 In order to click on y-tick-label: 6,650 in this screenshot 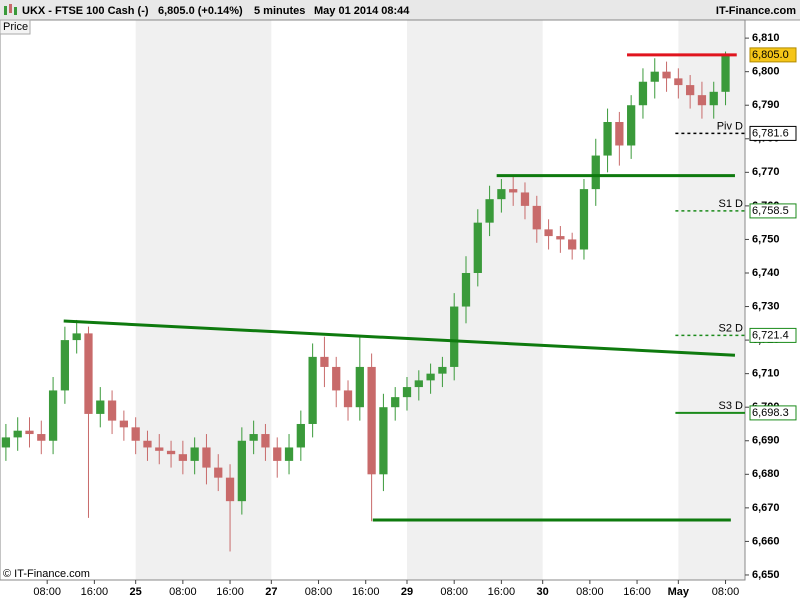, I will do `click(766, 575)`.